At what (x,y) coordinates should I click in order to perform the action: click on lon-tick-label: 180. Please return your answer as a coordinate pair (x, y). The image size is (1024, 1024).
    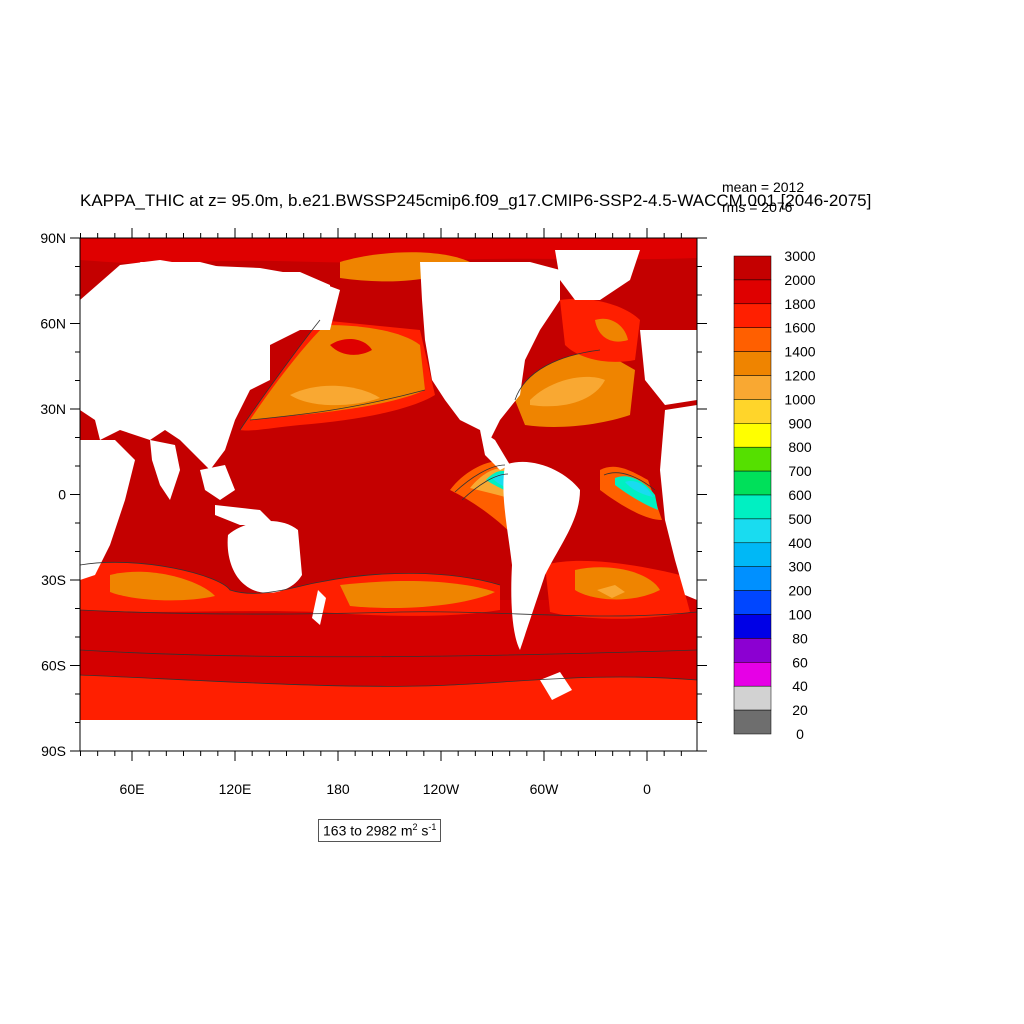
    Looking at the image, I should click on (338, 789).